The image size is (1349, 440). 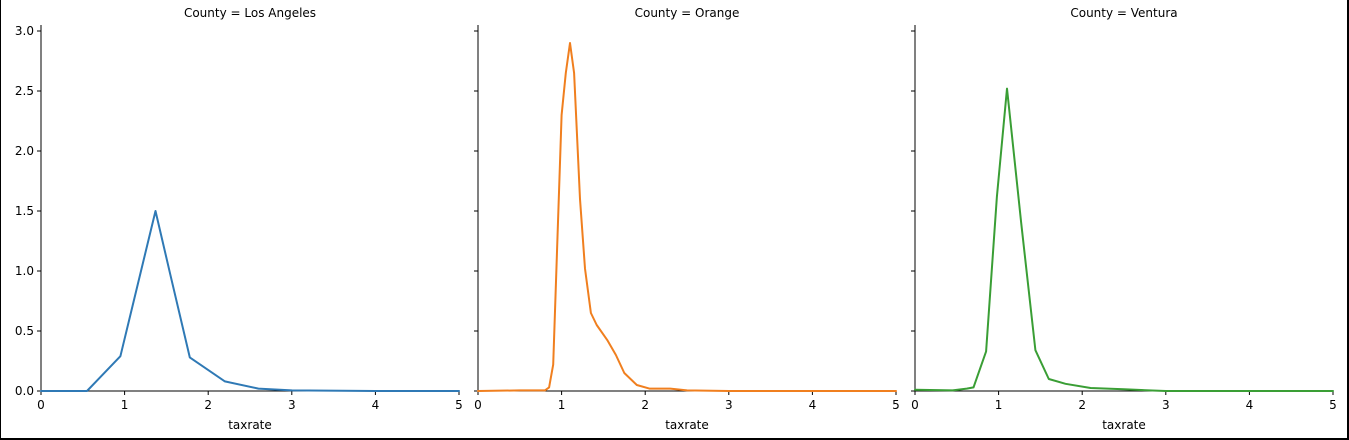 I want to click on y-tick-label: 2.0, so click(x=24, y=151).